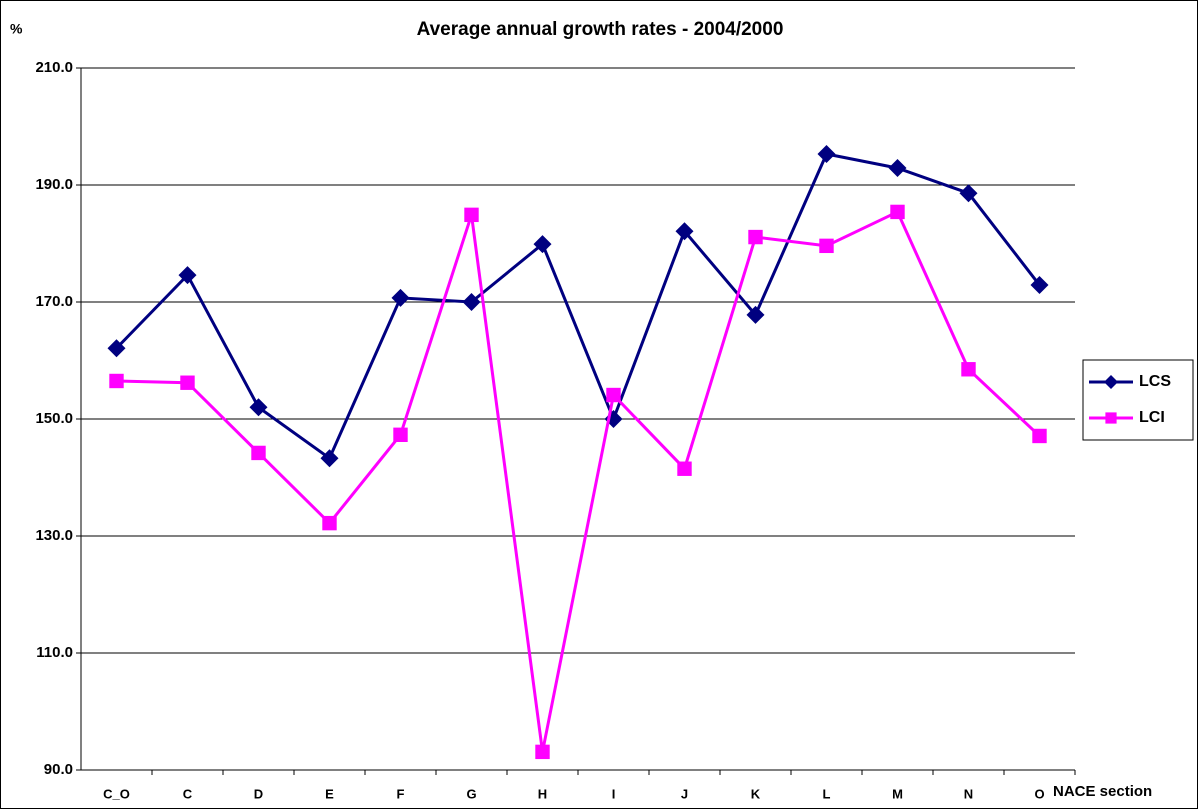 This screenshot has width=1198, height=809. I want to click on legend-label: LCS, so click(1155, 381).